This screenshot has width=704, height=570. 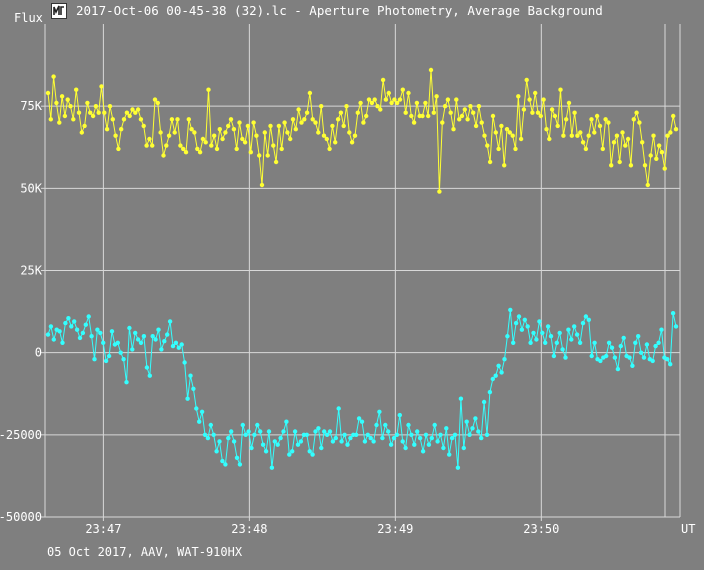 What do you see at coordinates (31, 188) in the screenshot?
I see `y-tick-label: 50K` at bounding box center [31, 188].